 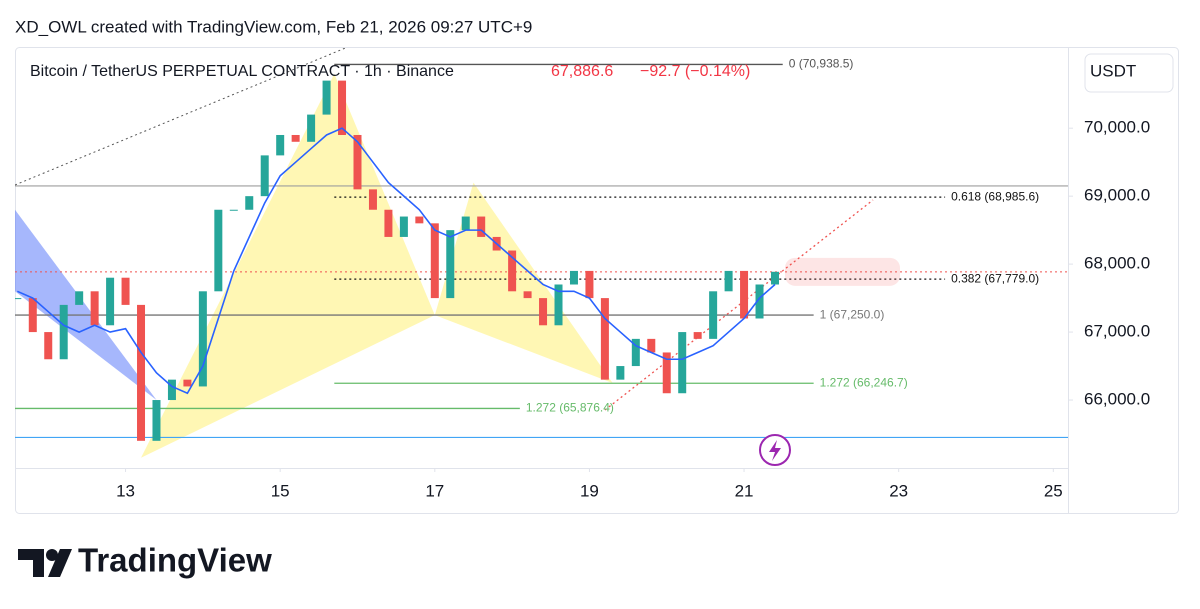 What do you see at coordinates (898, 490) in the screenshot?
I see `x-tick-label: 23` at bounding box center [898, 490].